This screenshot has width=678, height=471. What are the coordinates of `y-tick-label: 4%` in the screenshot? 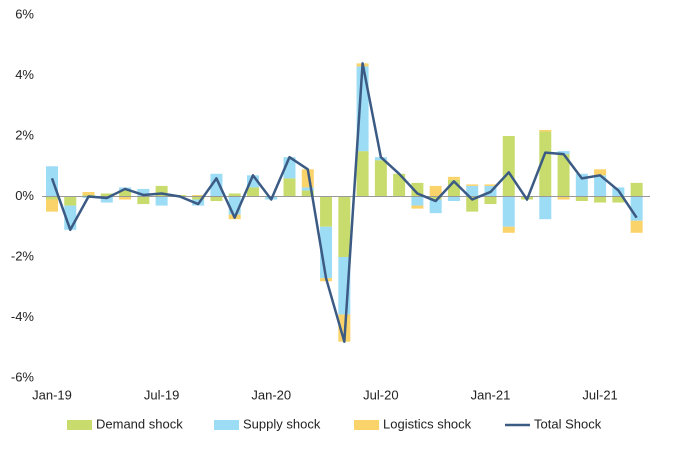 It's located at (24, 74).